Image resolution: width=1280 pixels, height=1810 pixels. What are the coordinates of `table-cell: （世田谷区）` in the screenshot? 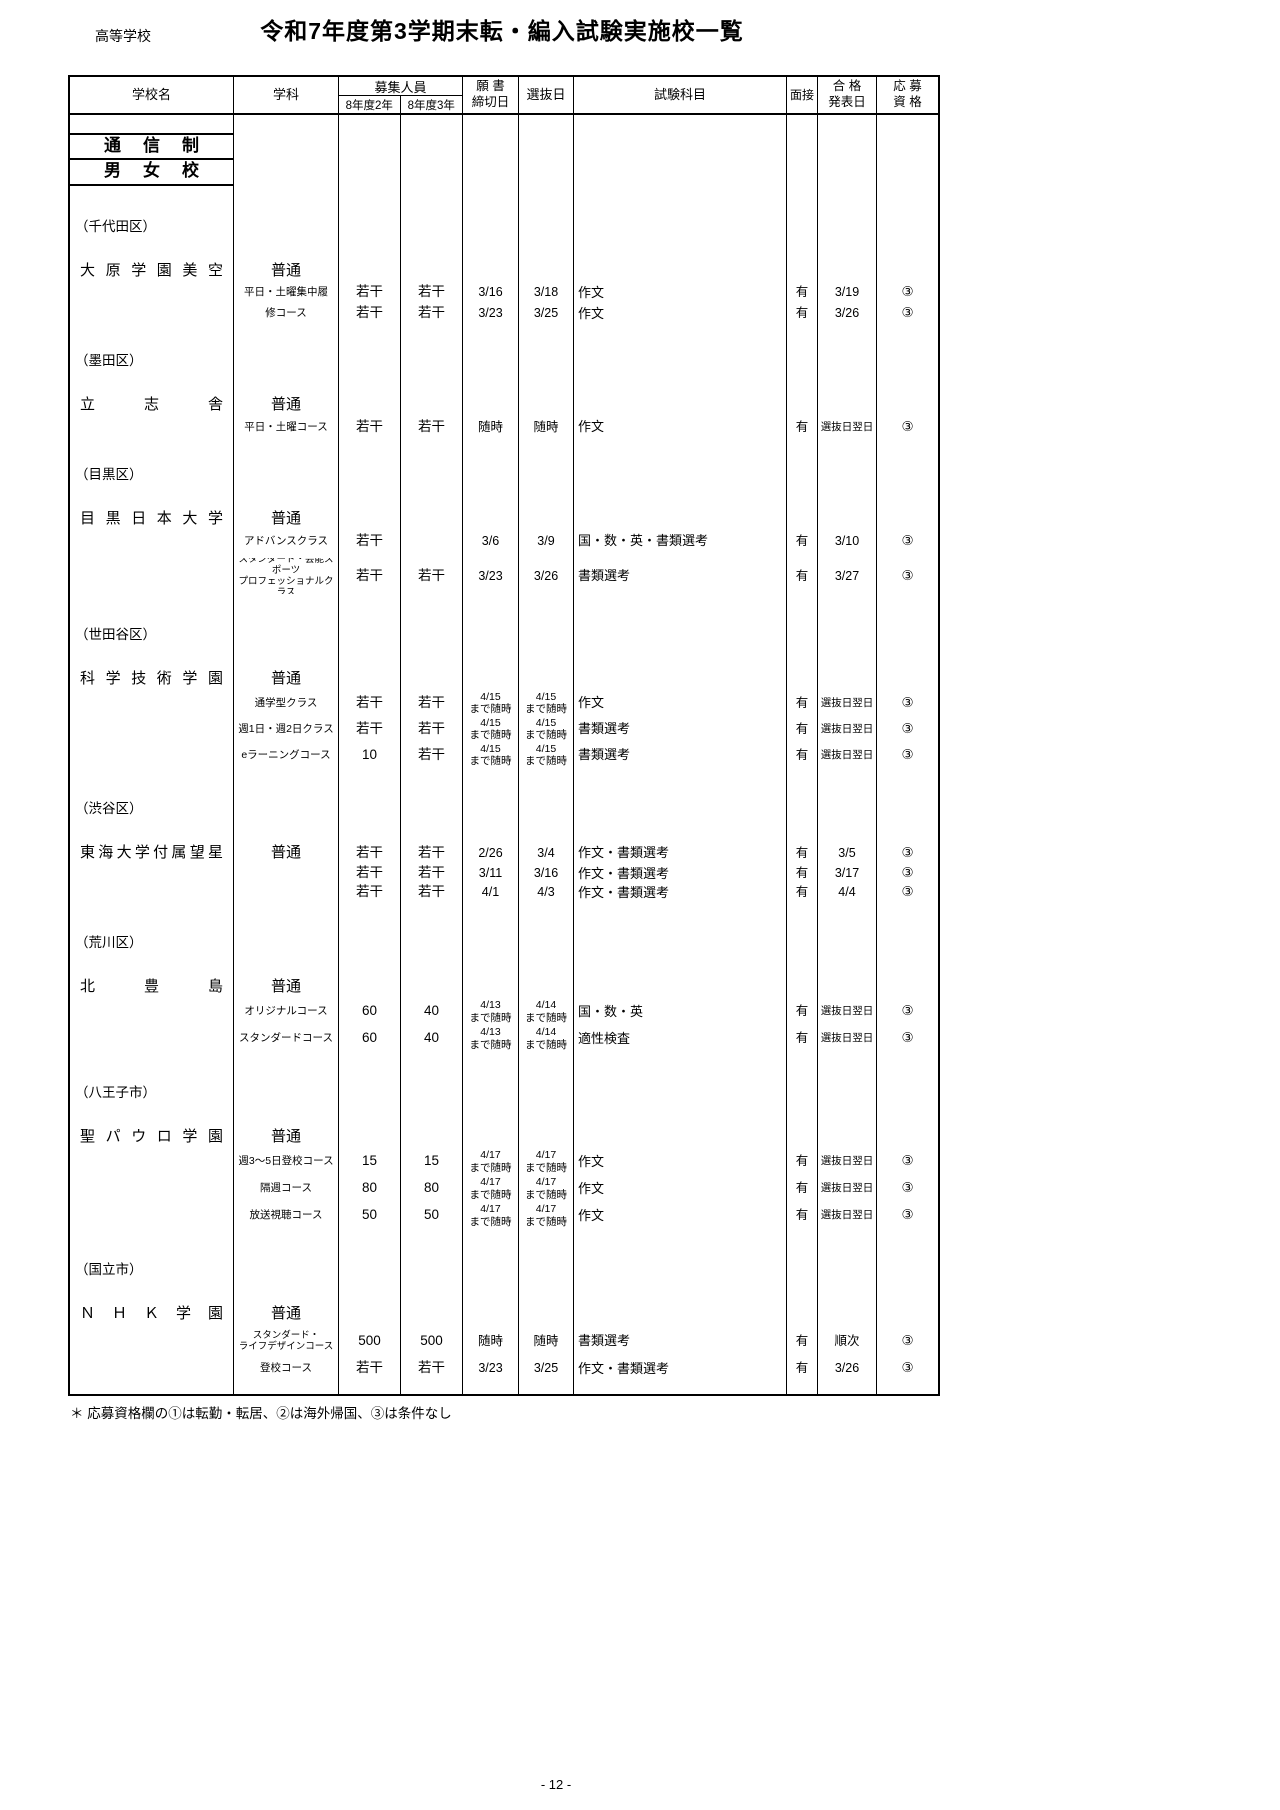 It's located at (115, 634).